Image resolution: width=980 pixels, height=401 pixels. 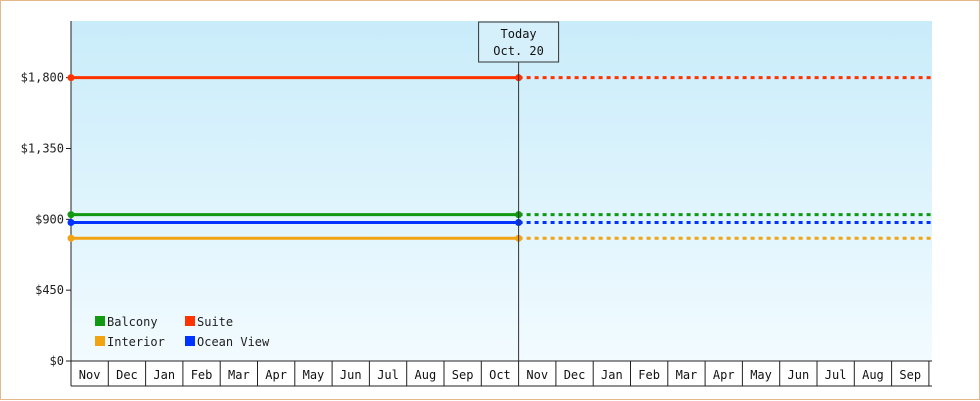 I want to click on legend-item: Interior, so click(x=130, y=342).